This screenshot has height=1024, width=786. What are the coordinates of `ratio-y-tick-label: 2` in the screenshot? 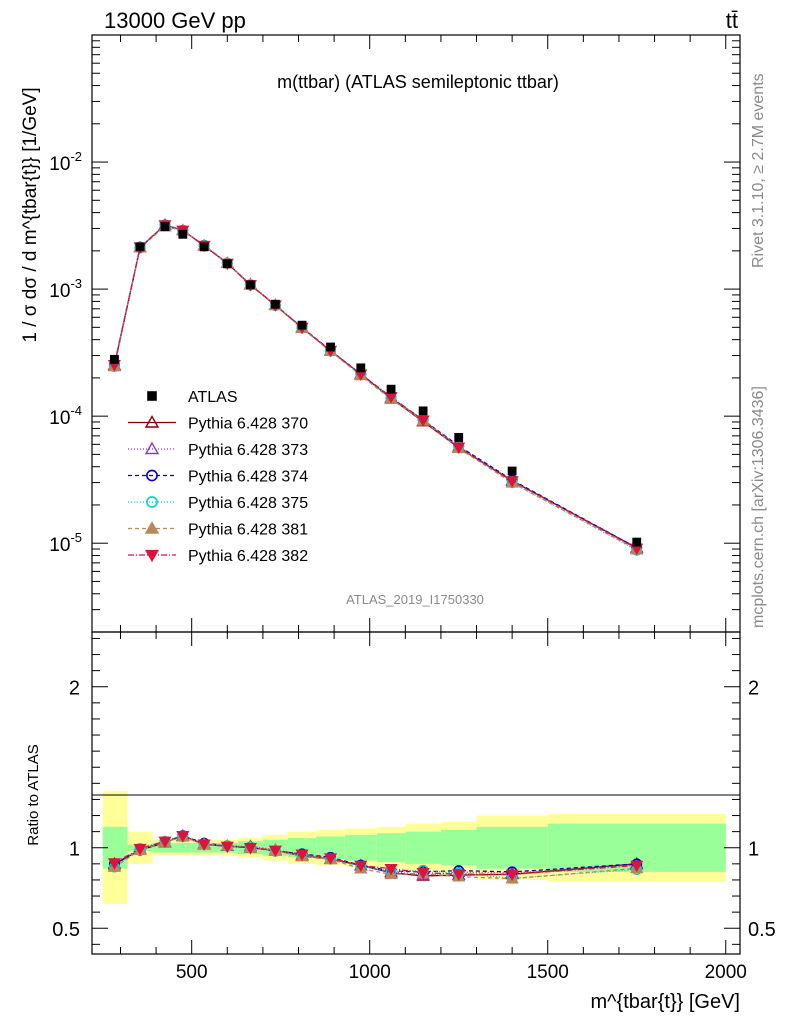 It's located at (74, 689).